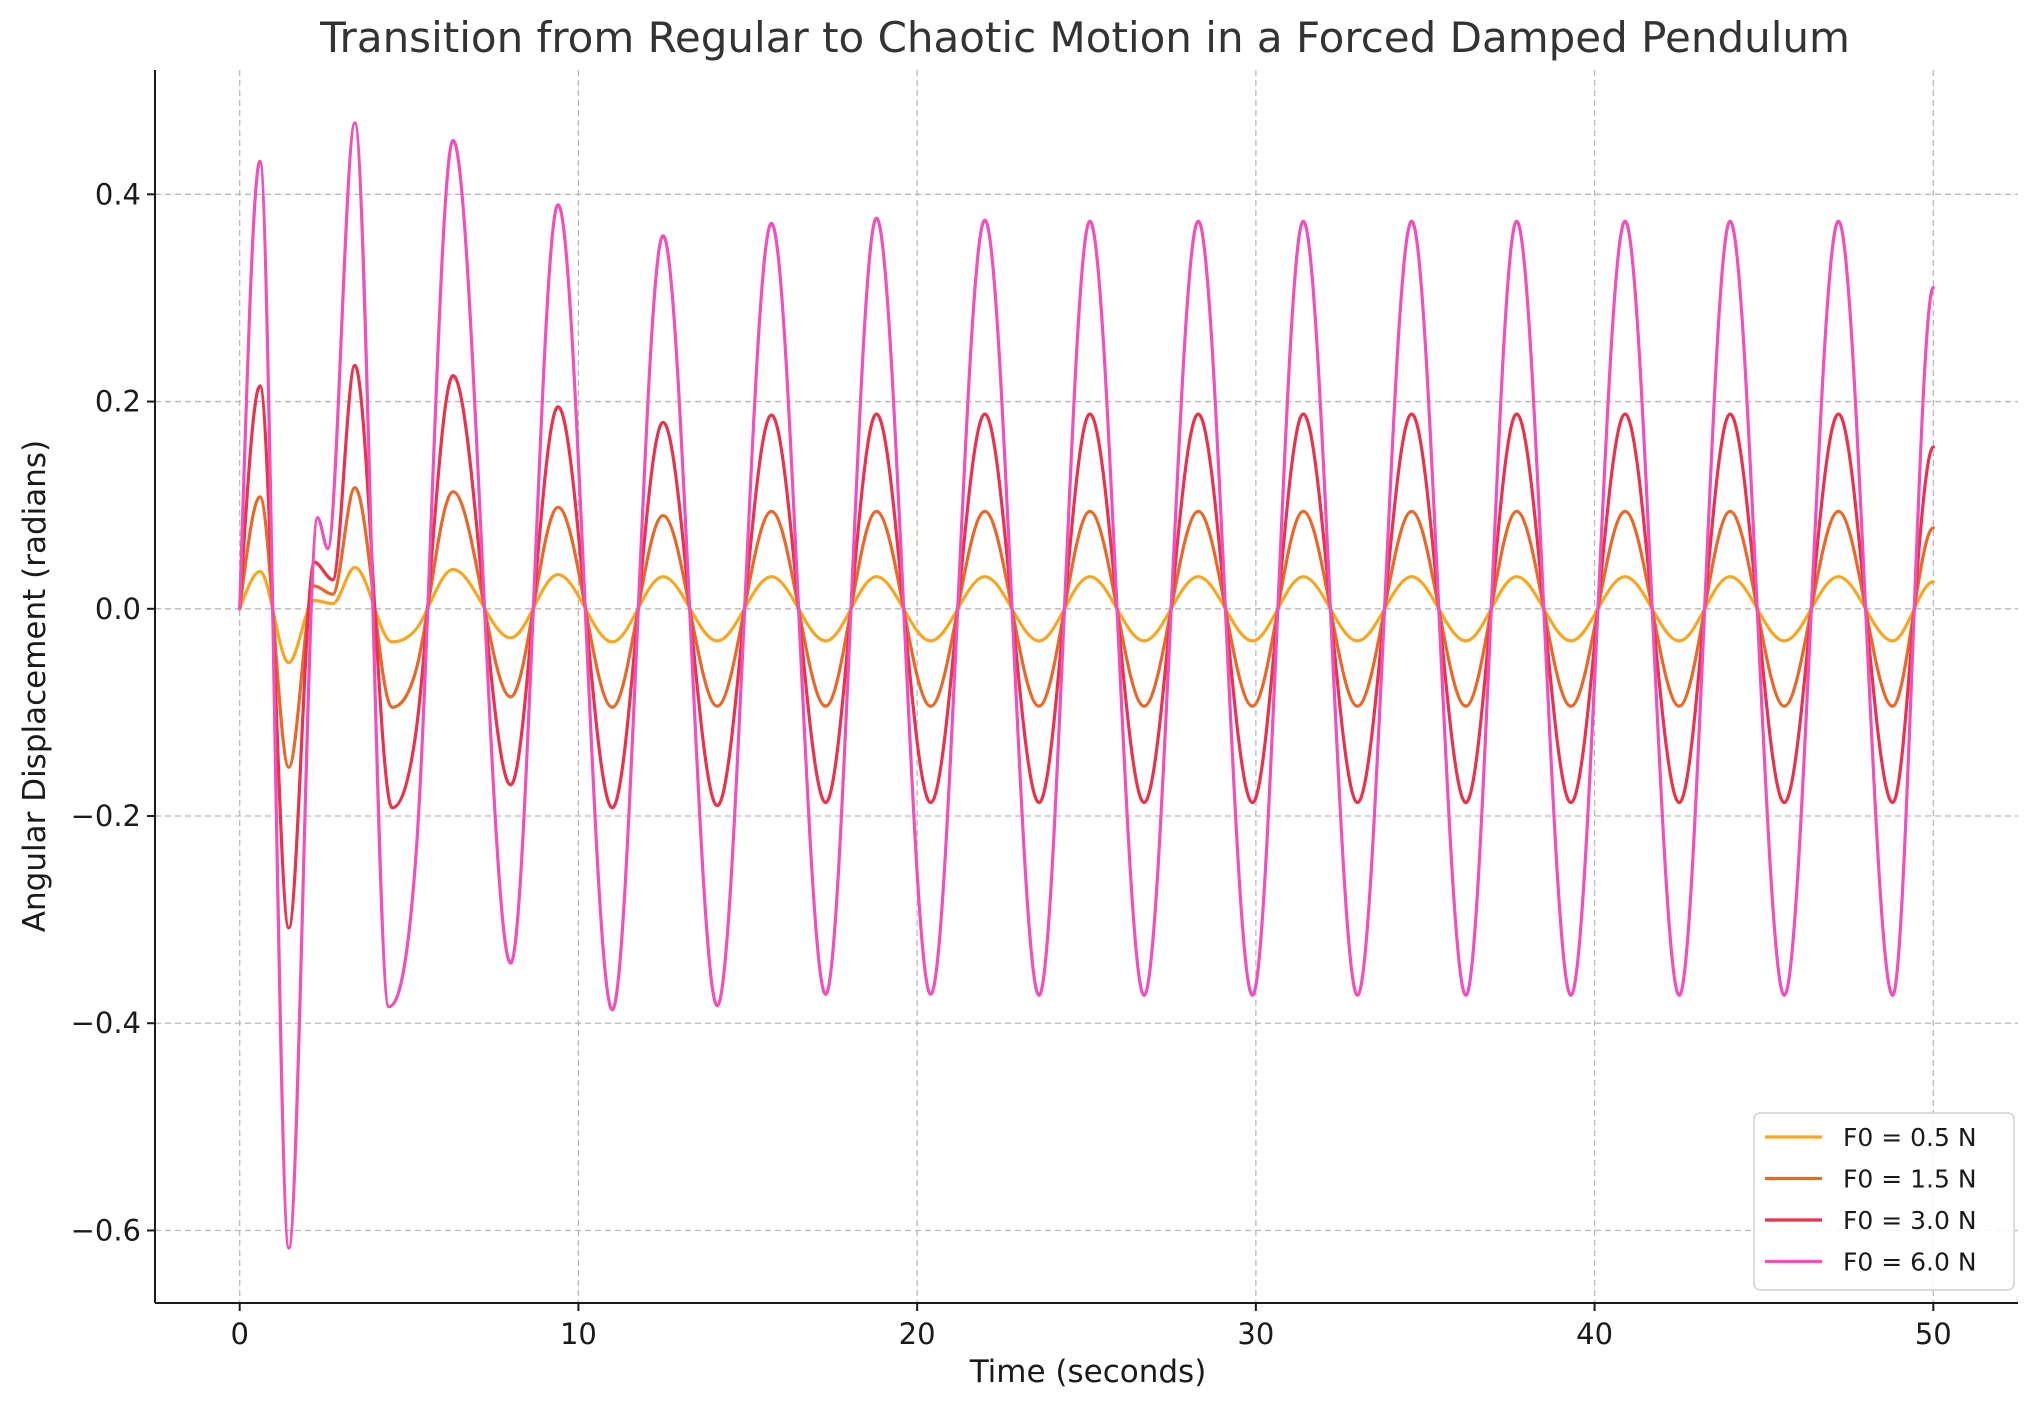 This screenshot has width=2035, height=1409. Describe the element at coordinates (106, 816) in the screenshot. I see `y-tick-label: −0.2` at that location.